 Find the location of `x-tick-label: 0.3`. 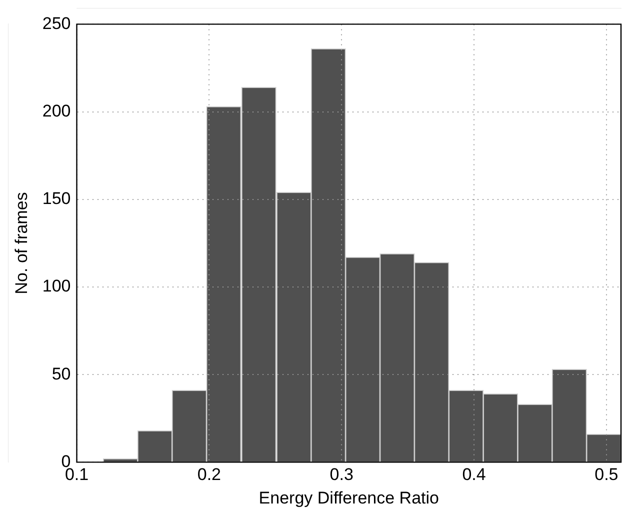

x-tick-label: 0.3 is located at coordinates (342, 474).